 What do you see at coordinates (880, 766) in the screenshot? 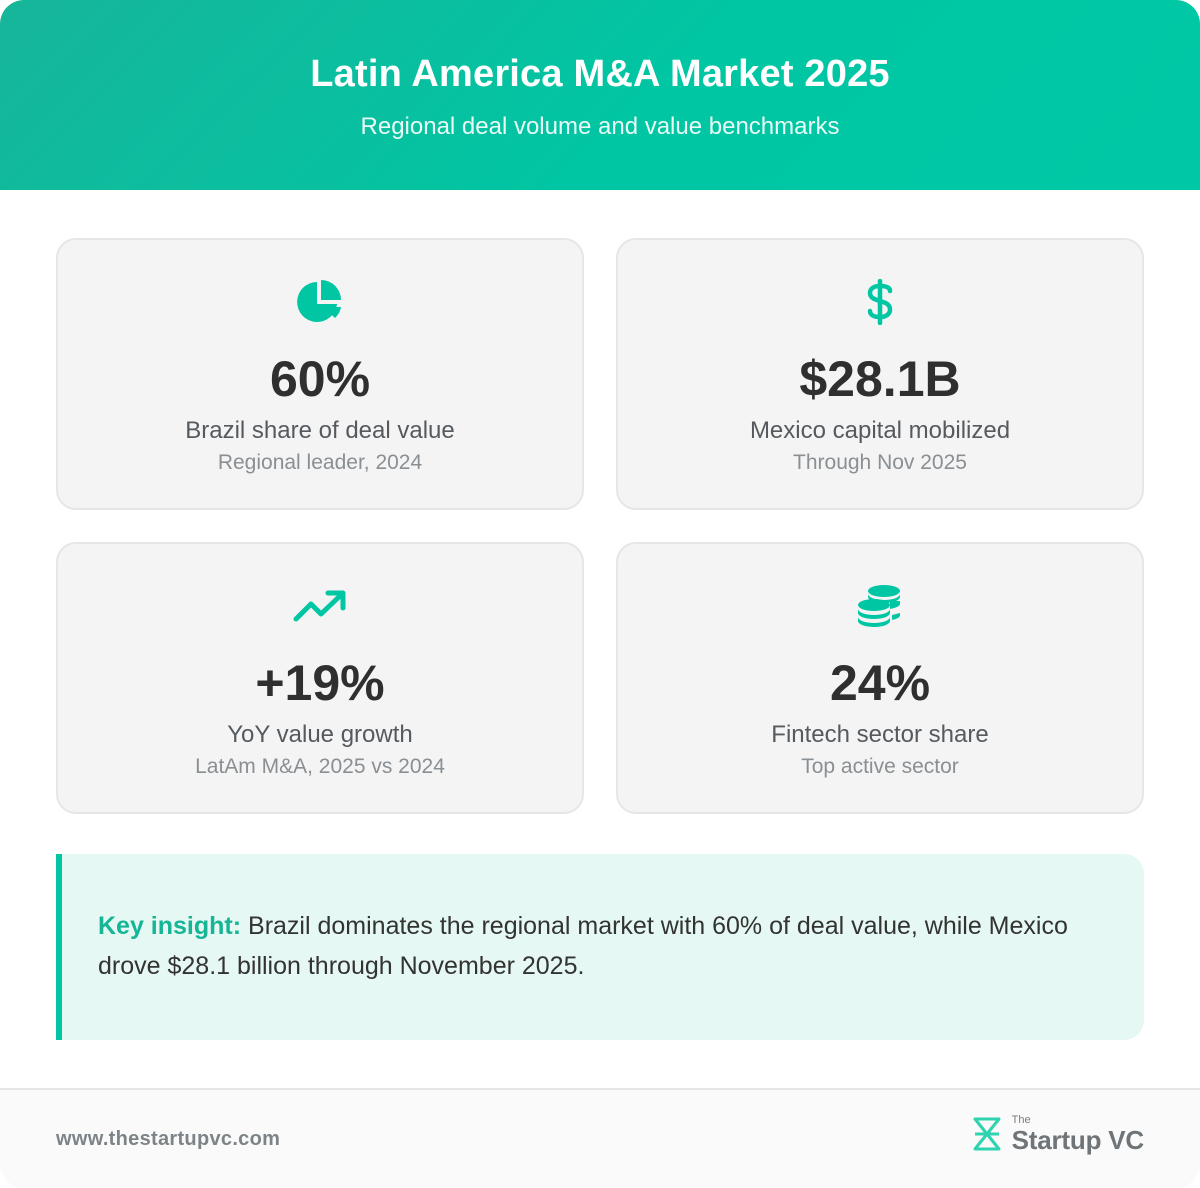
I see `stat-note: Top active sector` at bounding box center [880, 766].